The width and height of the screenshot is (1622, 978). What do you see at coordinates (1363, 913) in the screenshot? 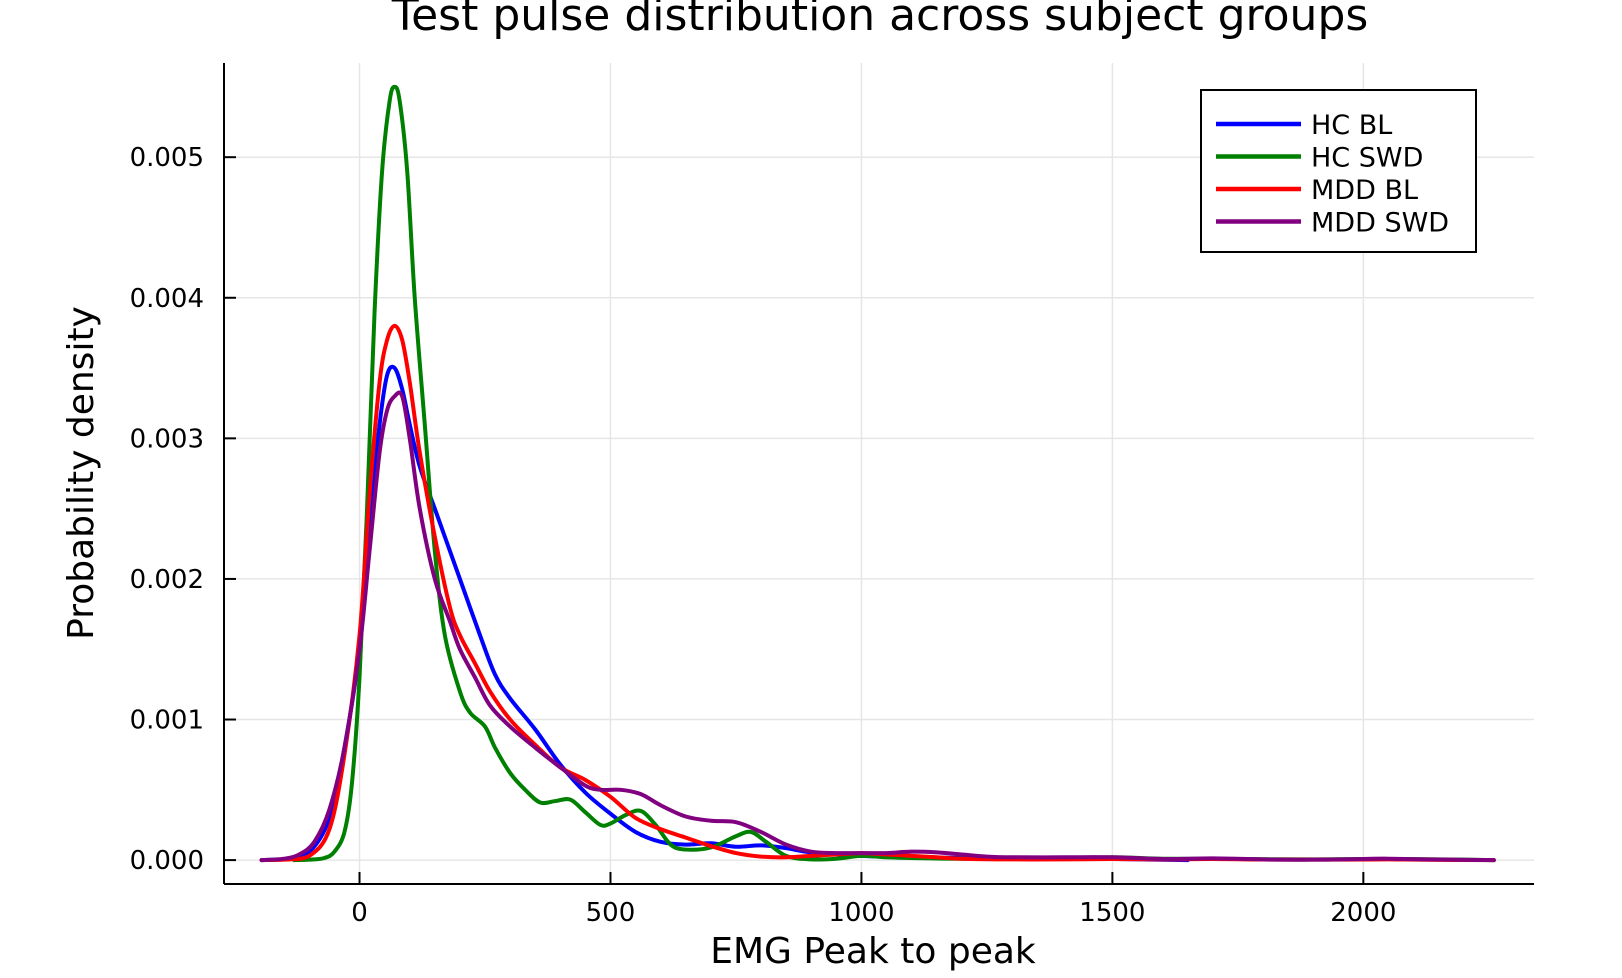
I see `x-tick-label: 2000` at bounding box center [1363, 913].